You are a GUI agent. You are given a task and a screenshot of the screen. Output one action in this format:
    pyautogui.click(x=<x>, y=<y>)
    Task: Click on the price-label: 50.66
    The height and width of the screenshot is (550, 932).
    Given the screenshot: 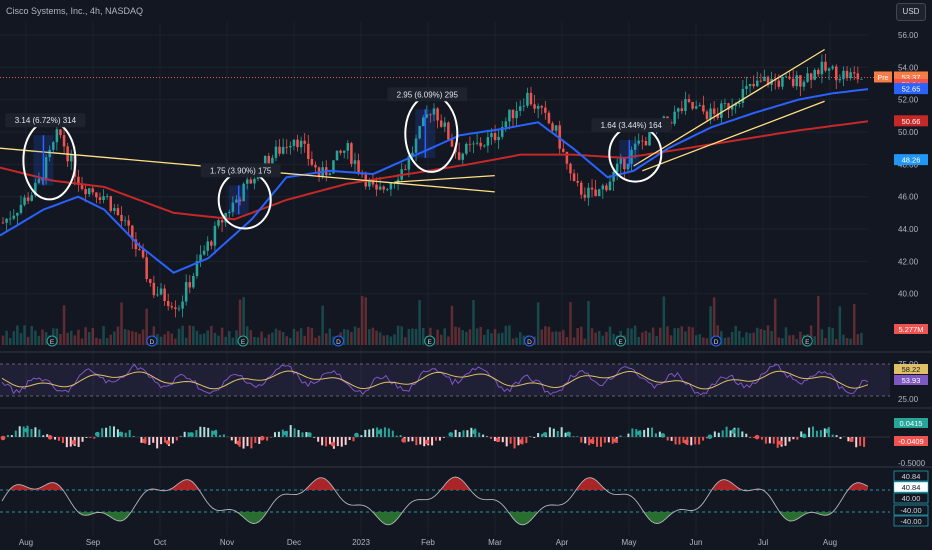 What is the action you would take?
    pyautogui.click(x=911, y=121)
    